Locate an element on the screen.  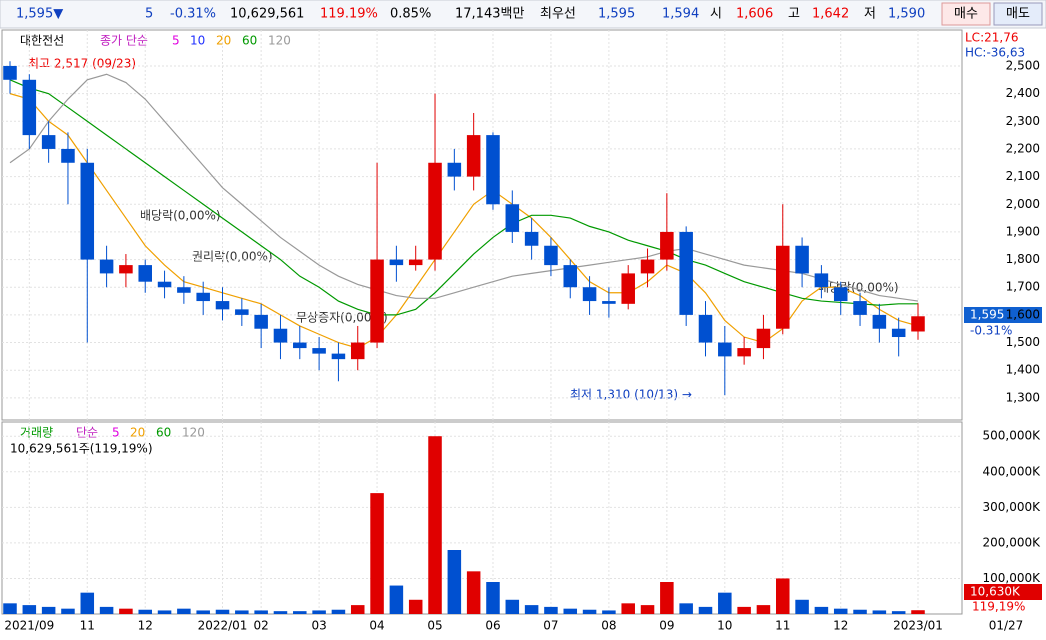
y-tick-label: 1,900 is located at coordinates (1023, 231).